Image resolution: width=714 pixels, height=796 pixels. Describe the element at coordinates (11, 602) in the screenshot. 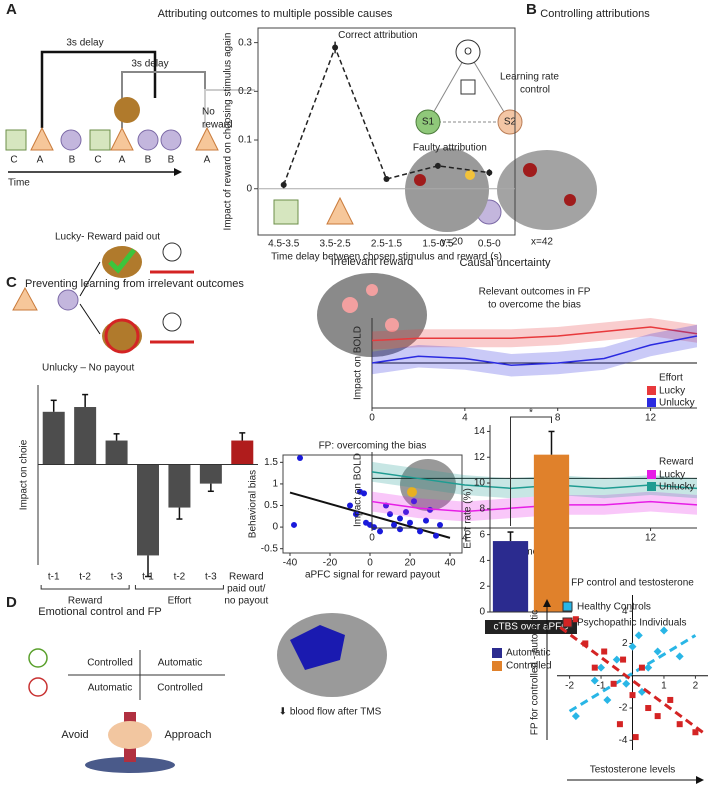

I see `panel-label: D` at that location.